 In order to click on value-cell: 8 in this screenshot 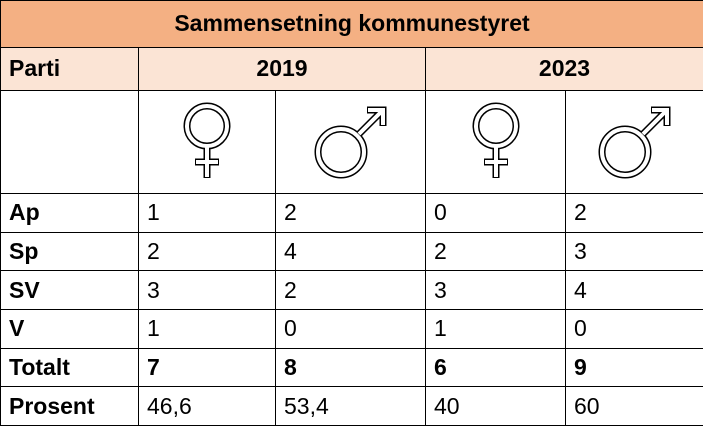, I will do `click(350, 367)`.